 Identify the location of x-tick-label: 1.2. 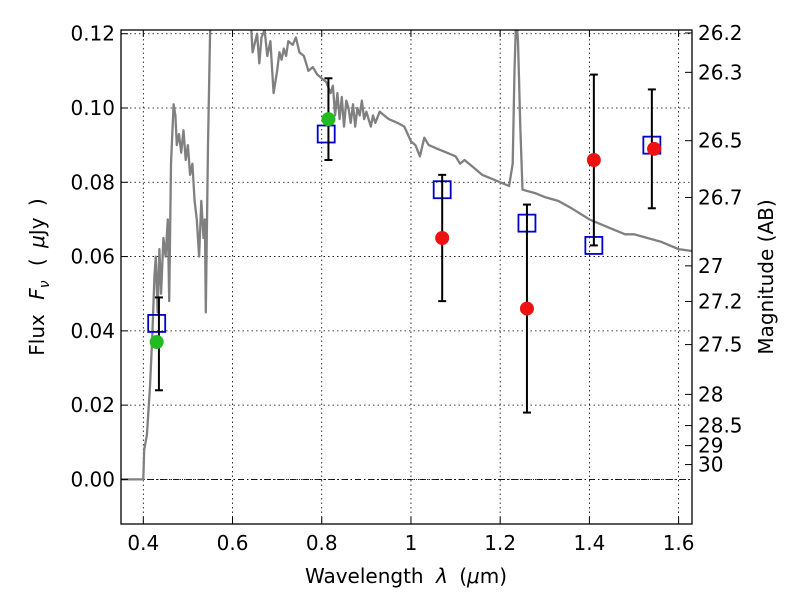
(500, 543).